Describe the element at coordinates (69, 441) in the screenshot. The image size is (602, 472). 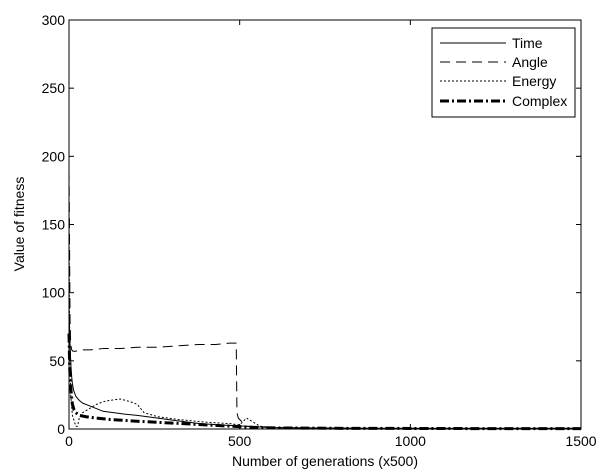
I see `x-tick-label: 0` at that location.